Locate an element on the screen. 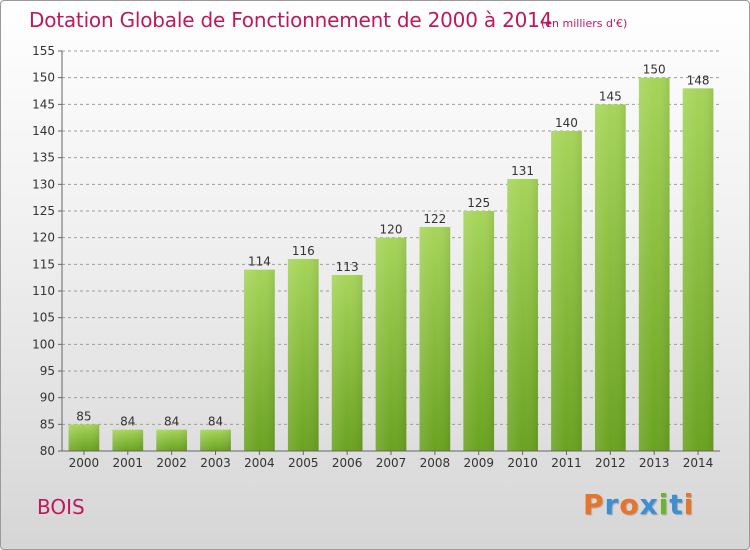 The width and height of the screenshot is (750, 550). y-tick-label: 125 is located at coordinates (43, 211).